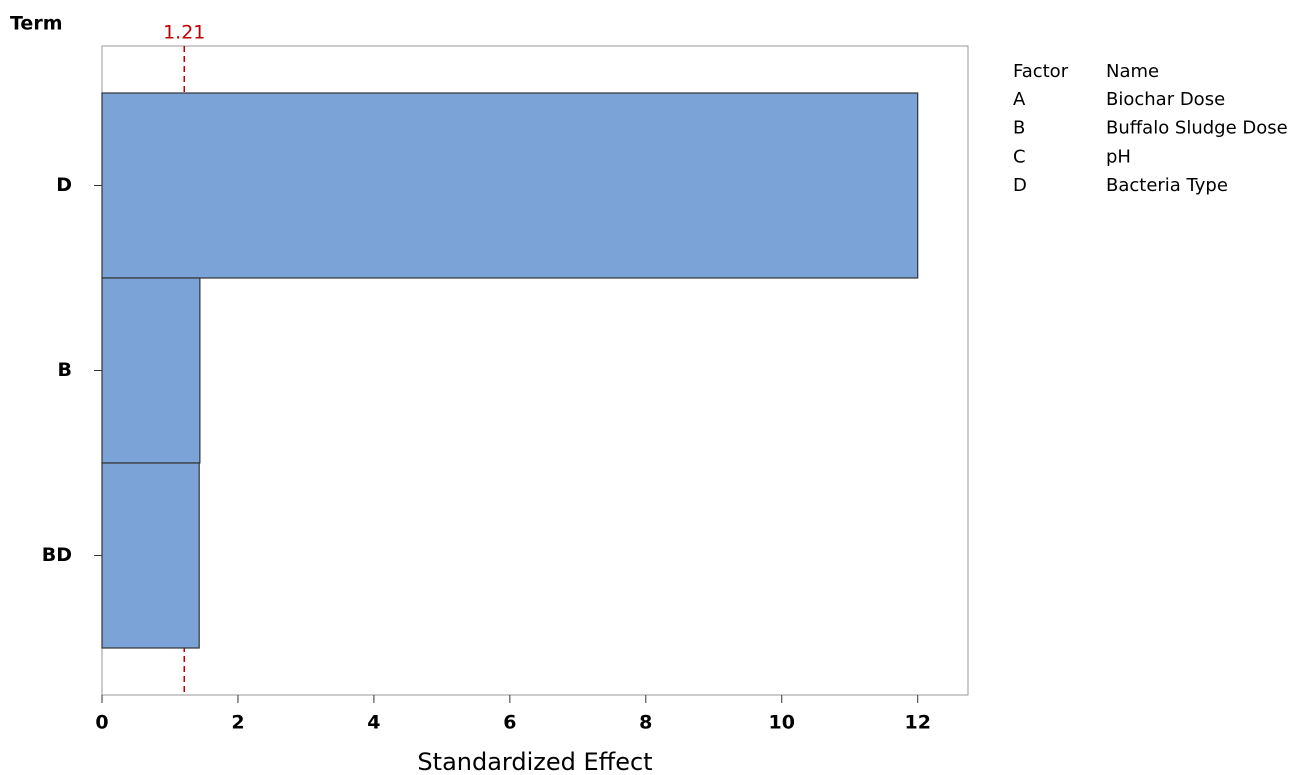 The image size is (1312, 775). Describe the element at coordinates (1167, 185) in the screenshot. I see `factor-table-cell: Bacteria Type` at that location.